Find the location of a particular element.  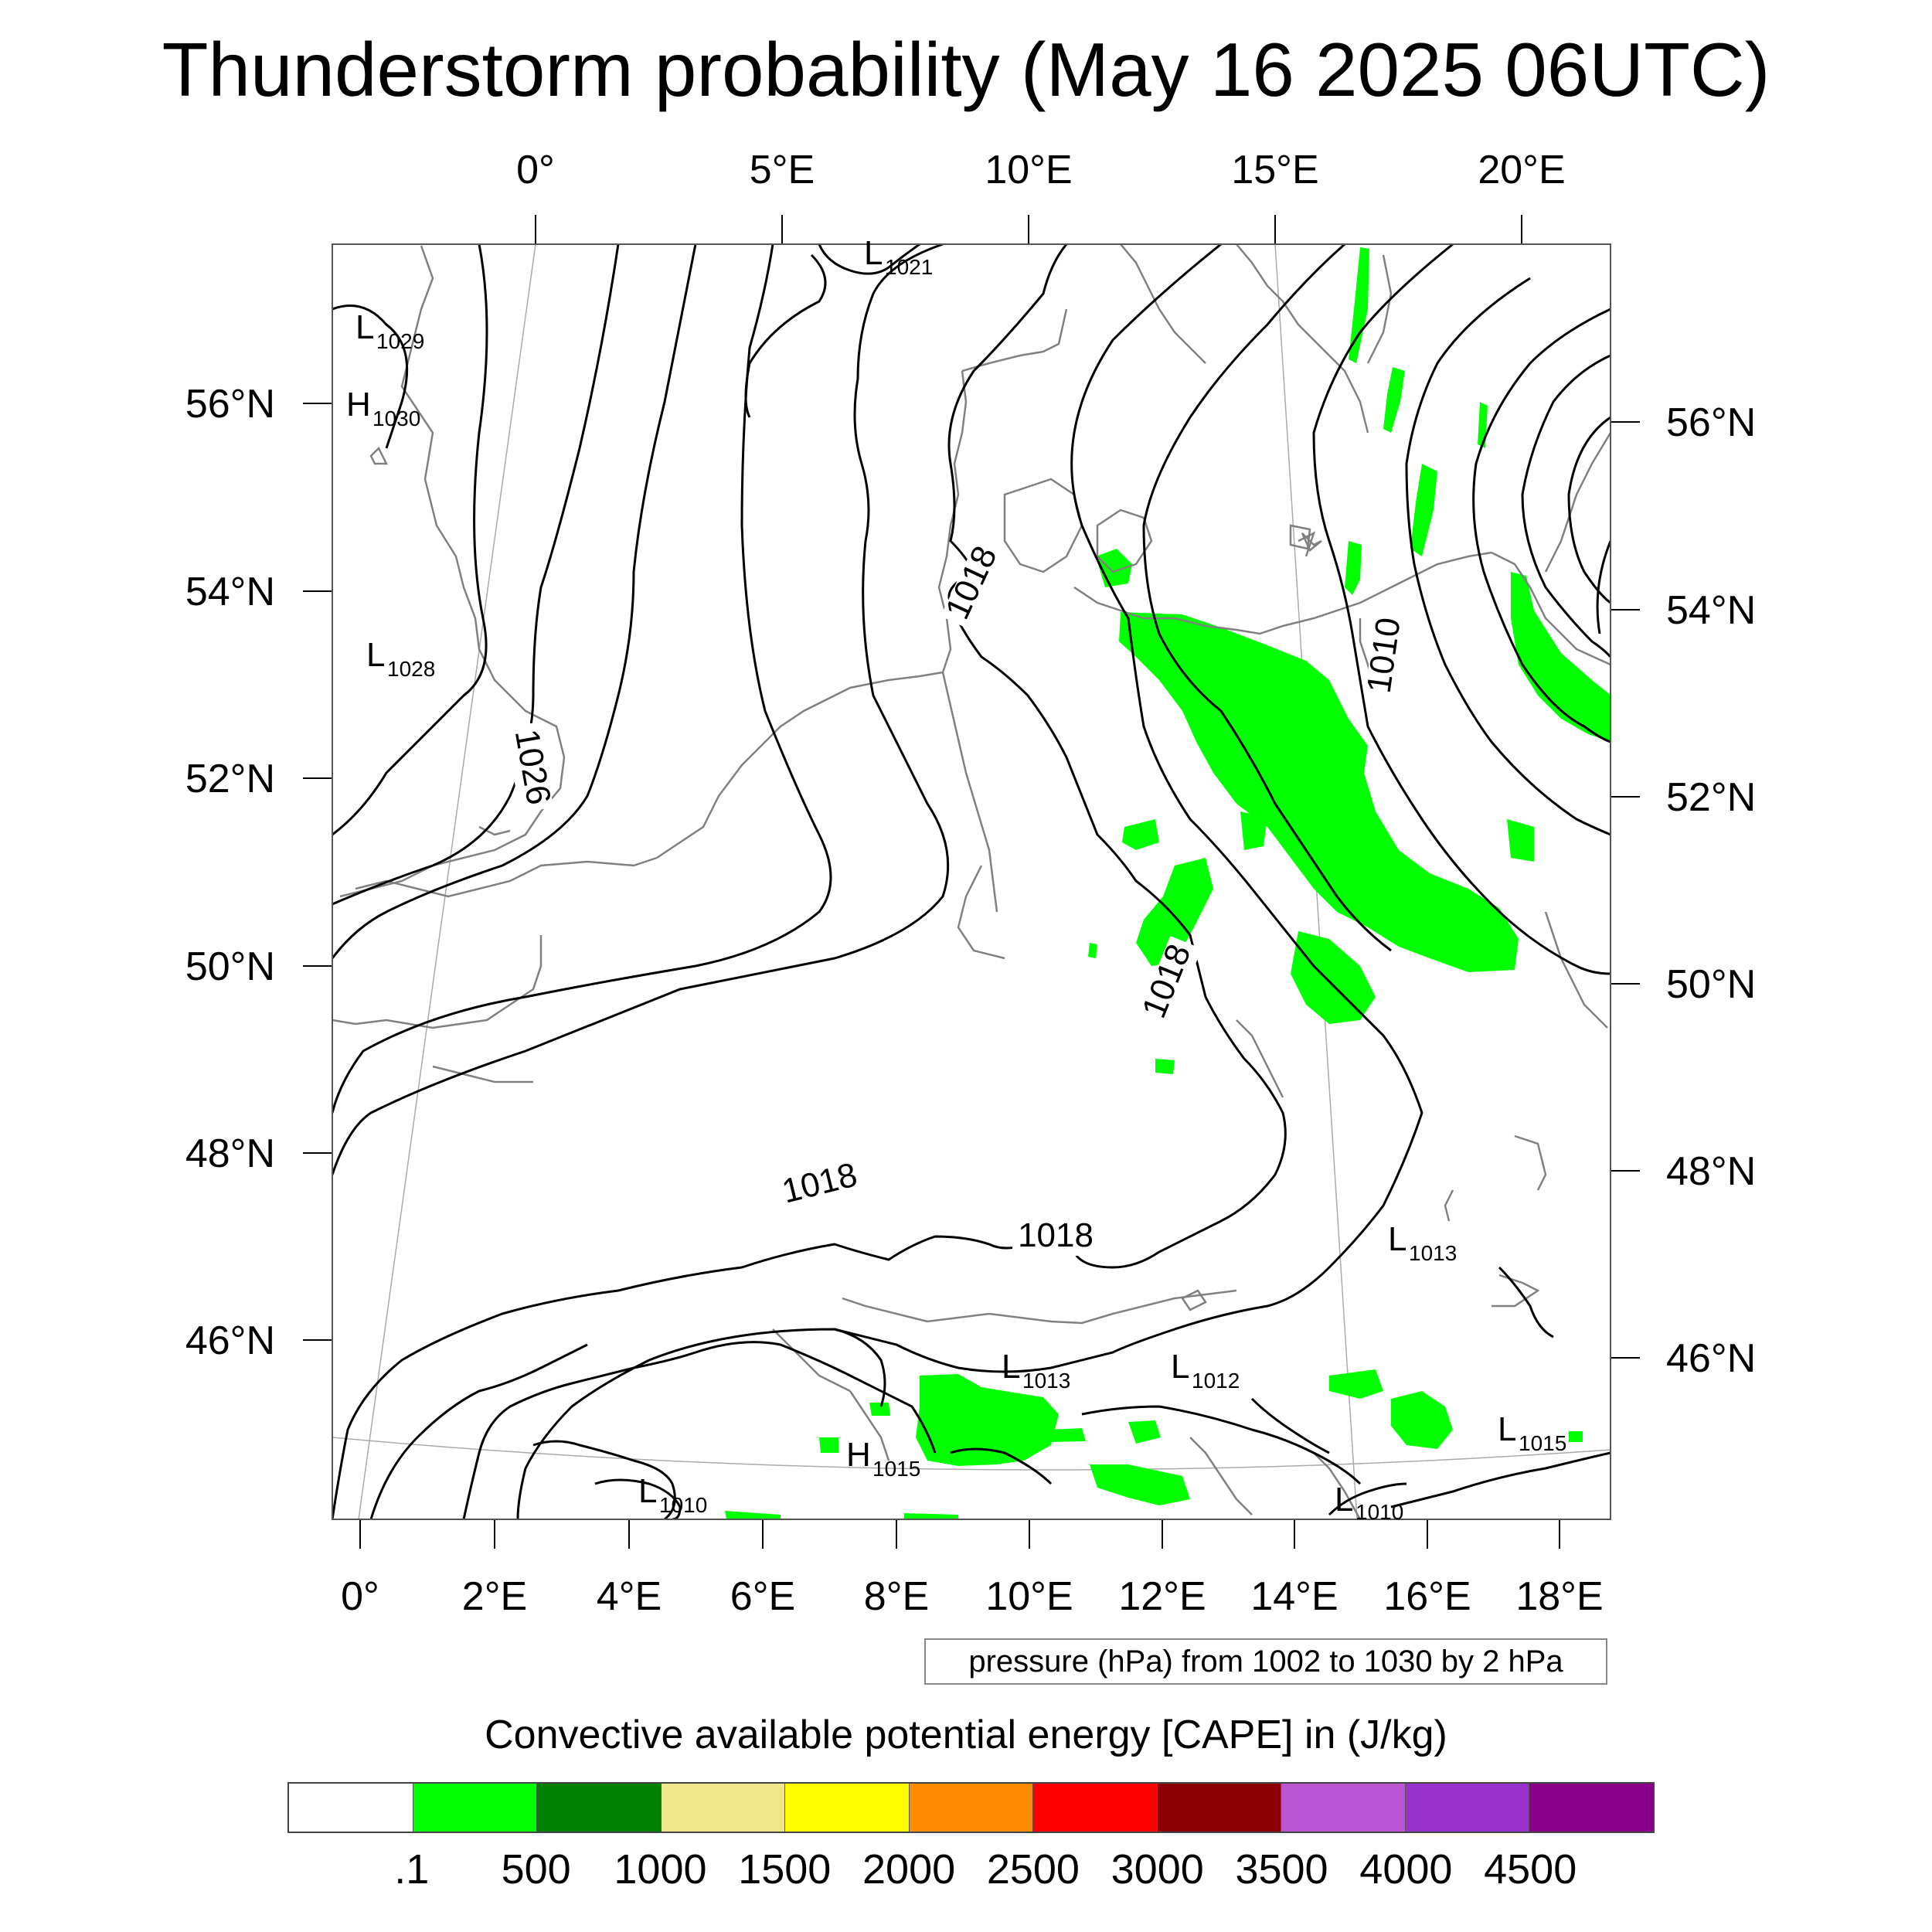

pressure-center-value: 1012 is located at coordinates (1216, 1381).